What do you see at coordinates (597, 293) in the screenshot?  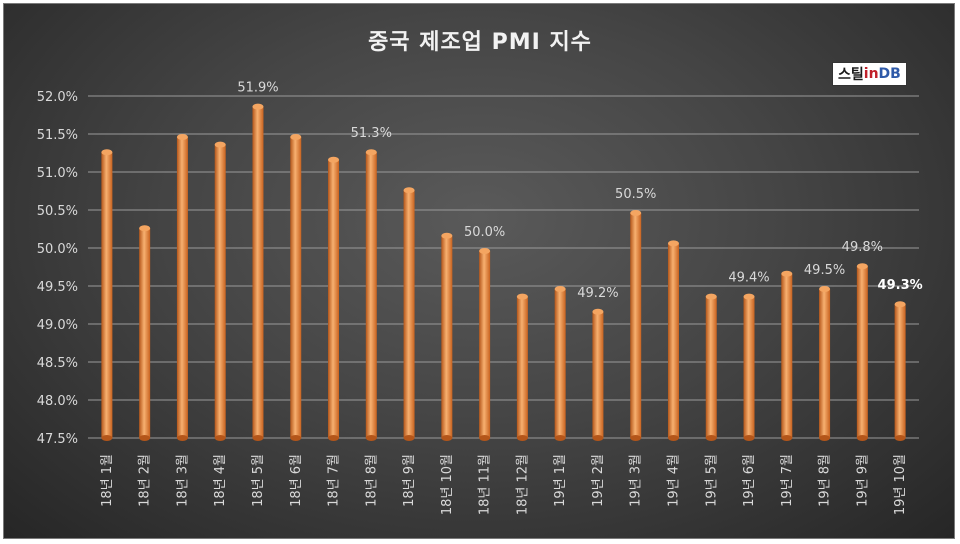 I see `data-label: 49.2%` at bounding box center [597, 293].